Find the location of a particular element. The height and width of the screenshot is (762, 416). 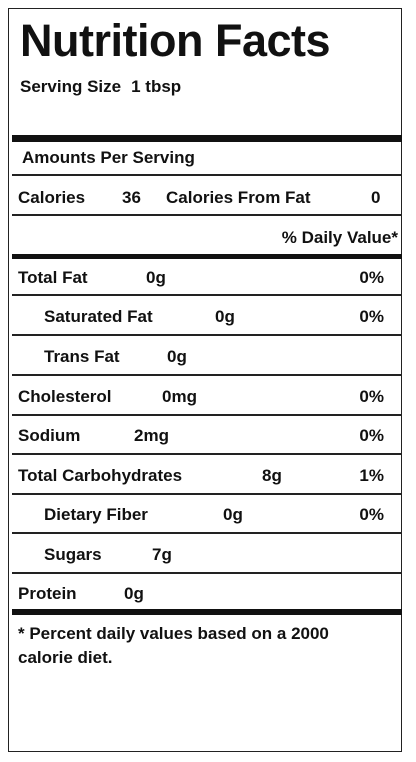

nutrient-name: Sodium is located at coordinates (49, 435).